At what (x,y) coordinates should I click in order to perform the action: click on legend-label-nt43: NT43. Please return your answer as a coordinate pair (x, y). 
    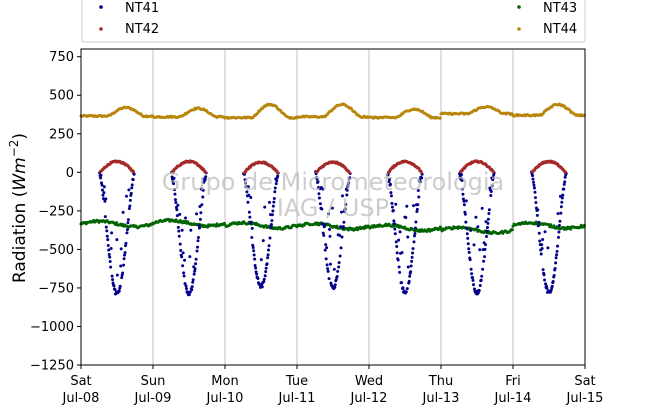
    Looking at the image, I should click on (560, 8).